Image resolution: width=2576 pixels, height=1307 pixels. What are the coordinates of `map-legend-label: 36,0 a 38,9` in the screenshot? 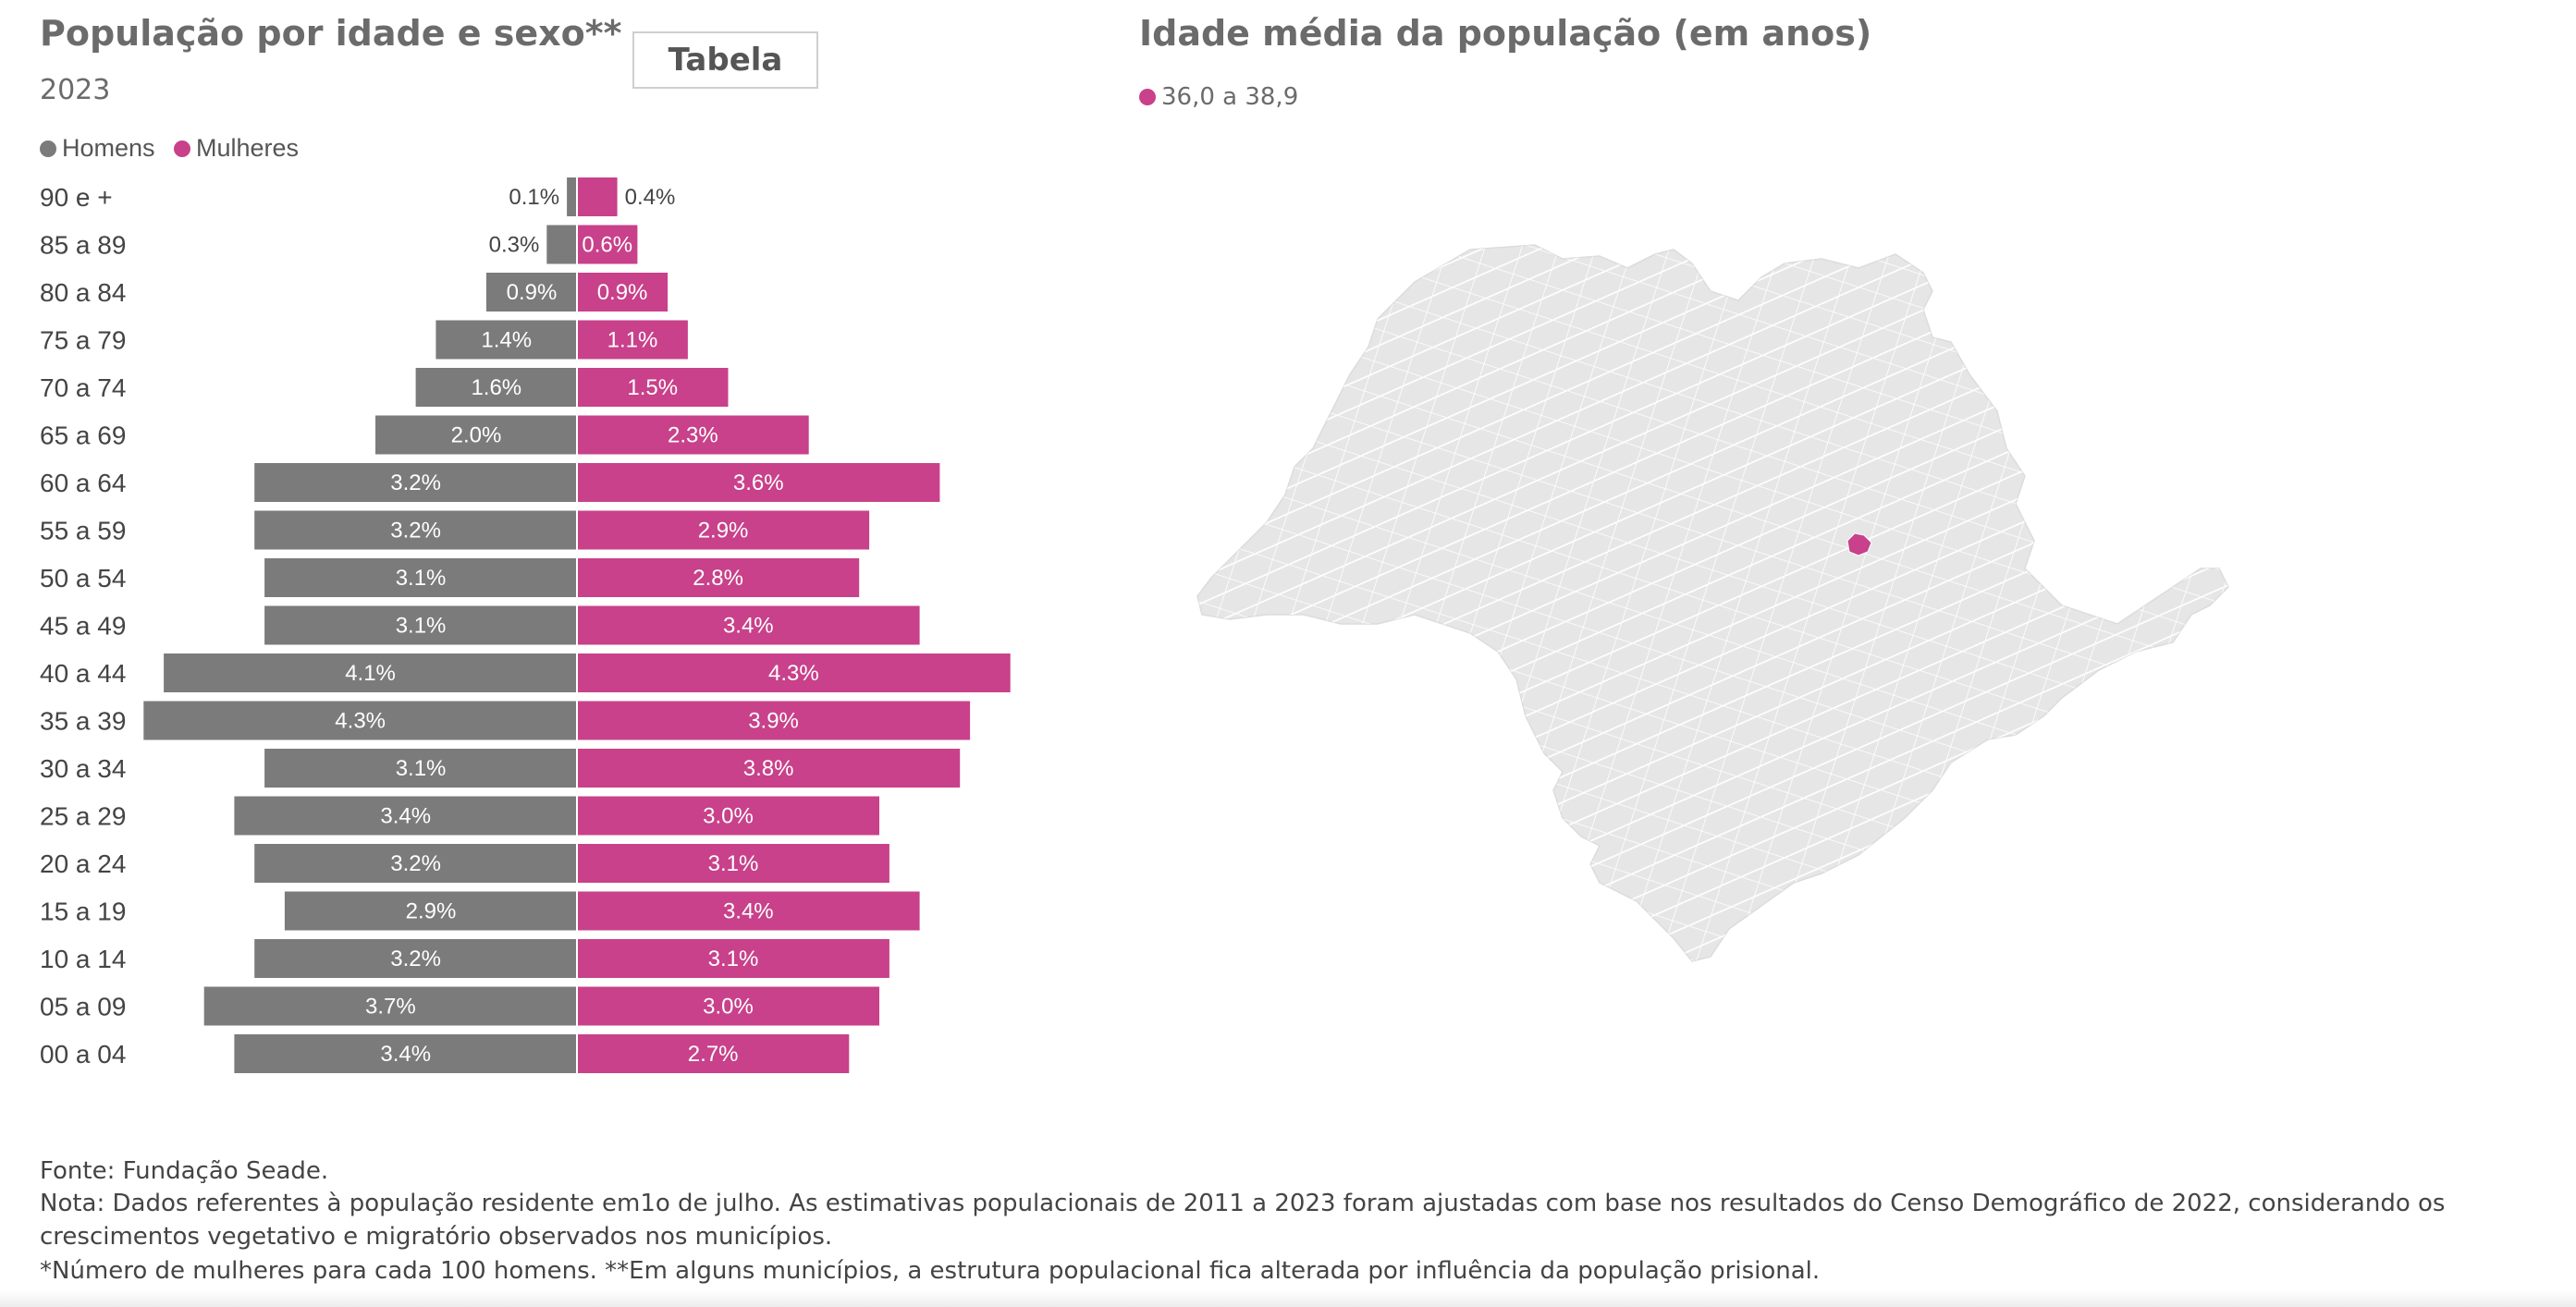 It's located at (1230, 97).